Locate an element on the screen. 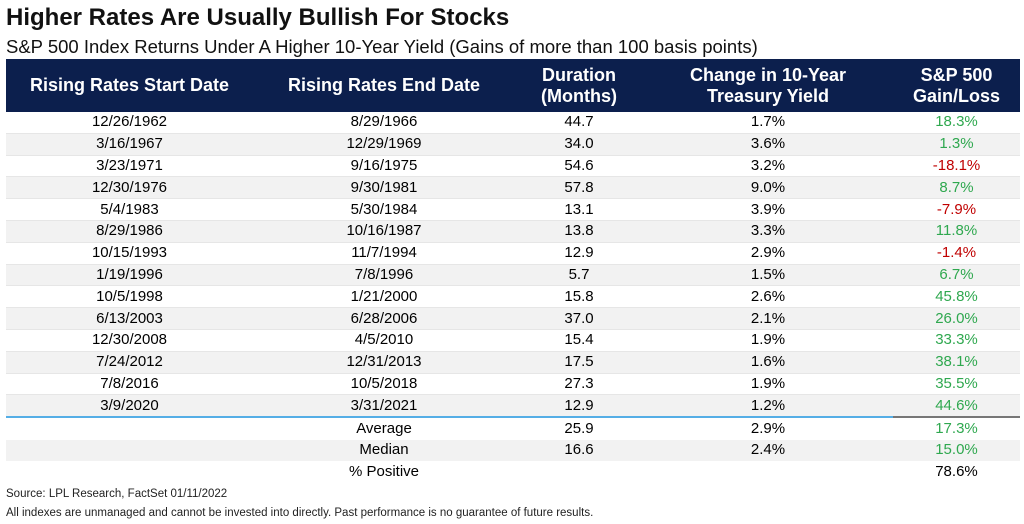 This screenshot has height=524, width=1024. summary-duration: 25.9 is located at coordinates (579, 428).